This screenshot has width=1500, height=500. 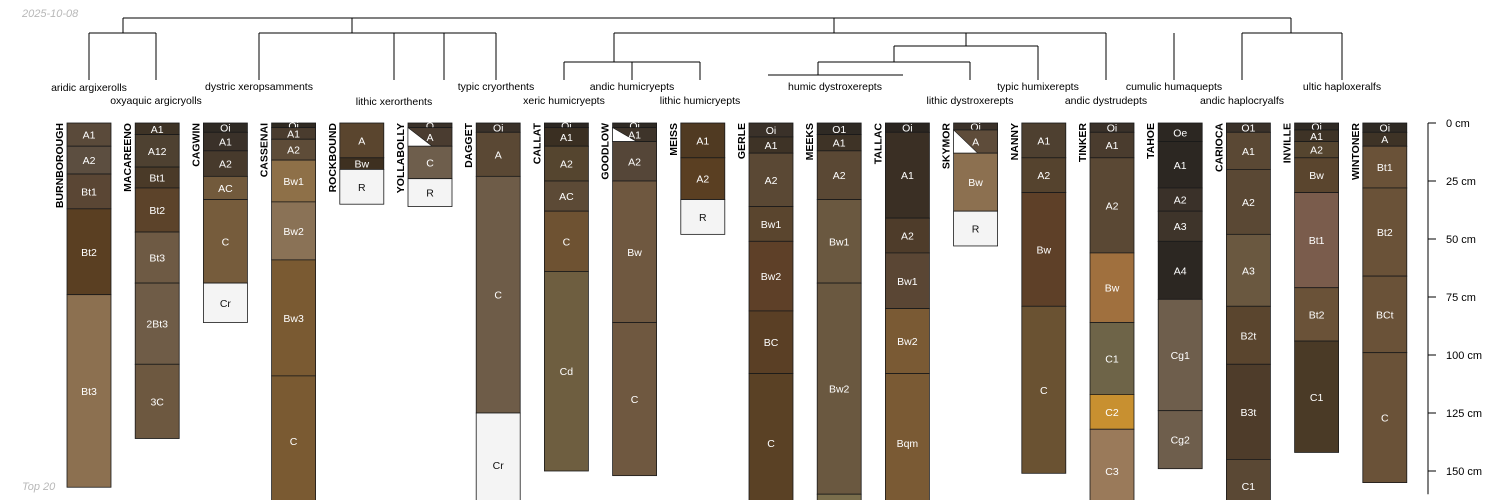 I want to click on horizon-label-tinker-a1: A1, so click(x=1112, y=146).